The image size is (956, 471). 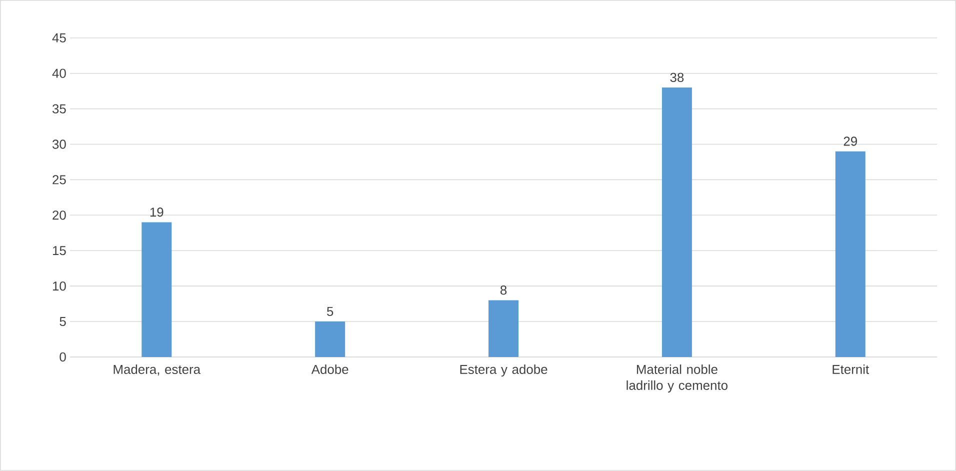 What do you see at coordinates (503, 290) in the screenshot?
I see `data-label: 8` at bounding box center [503, 290].